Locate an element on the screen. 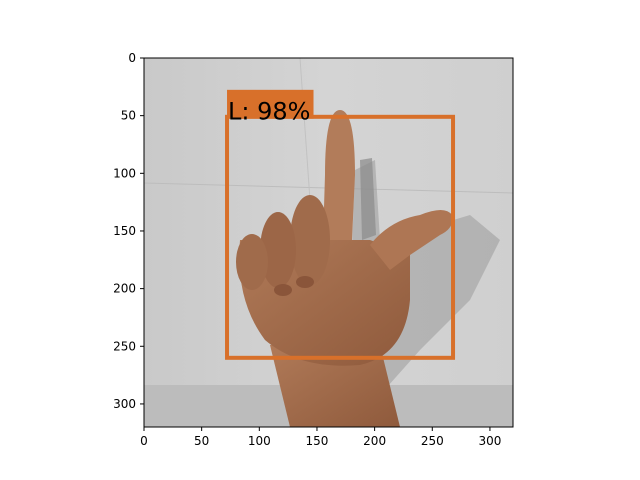 The height and width of the screenshot is (480, 640). x-tick-label: 300 is located at coordinates (489, 441).